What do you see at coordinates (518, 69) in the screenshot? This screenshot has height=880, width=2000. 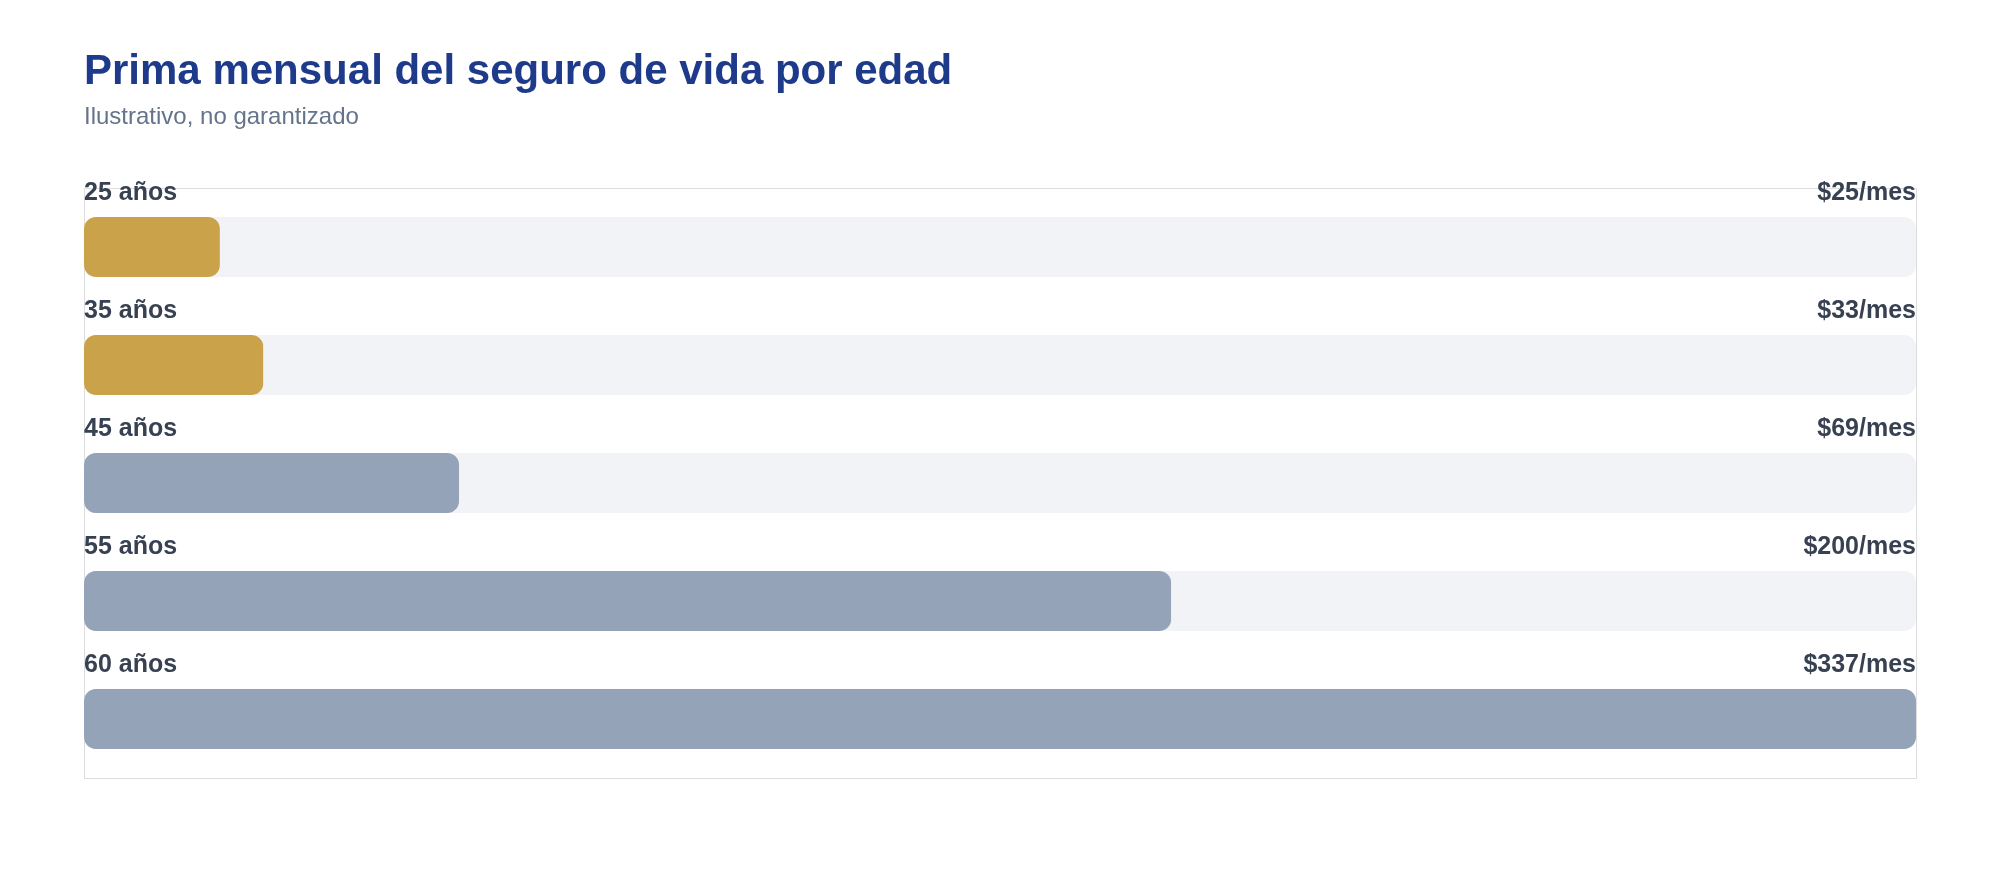 I see `chart-title: Prima mensual del seguro de vida por edad` at bounding box center [518, 69].